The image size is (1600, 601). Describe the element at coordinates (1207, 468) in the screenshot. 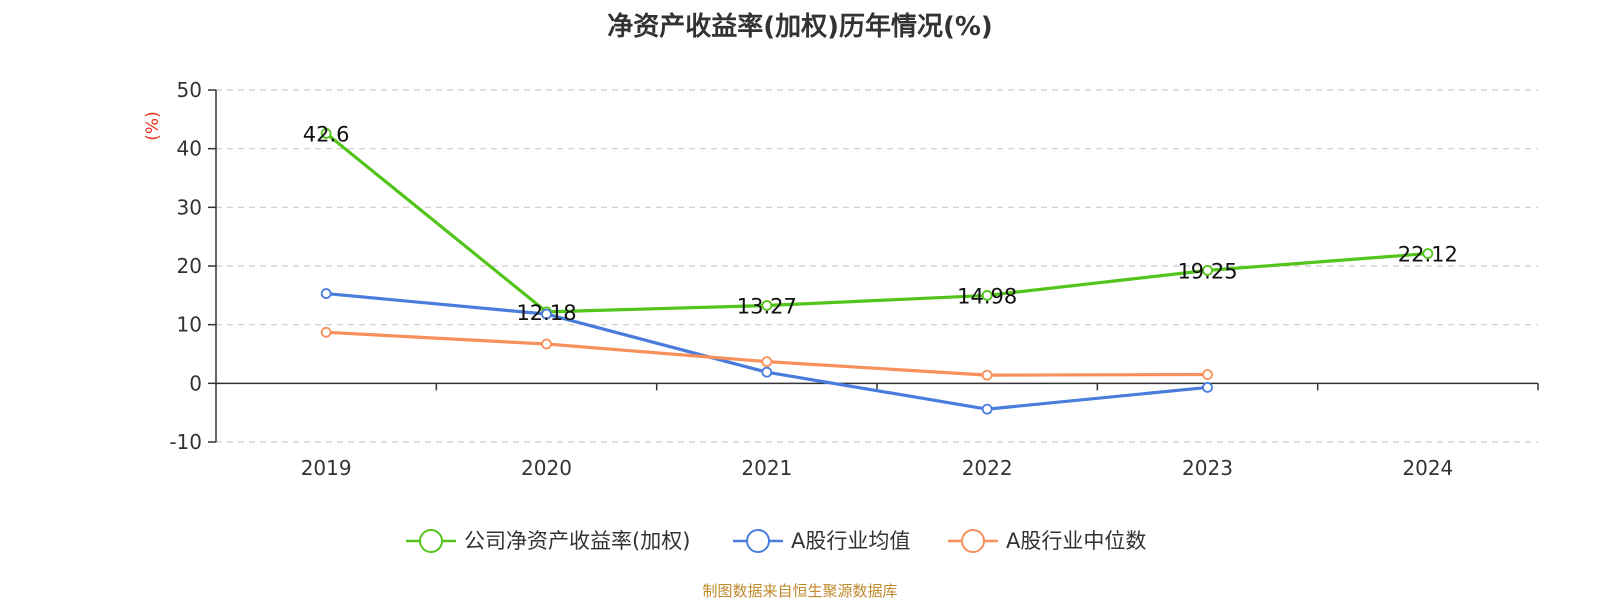

I see `x-tick-label: 2023` at that location.